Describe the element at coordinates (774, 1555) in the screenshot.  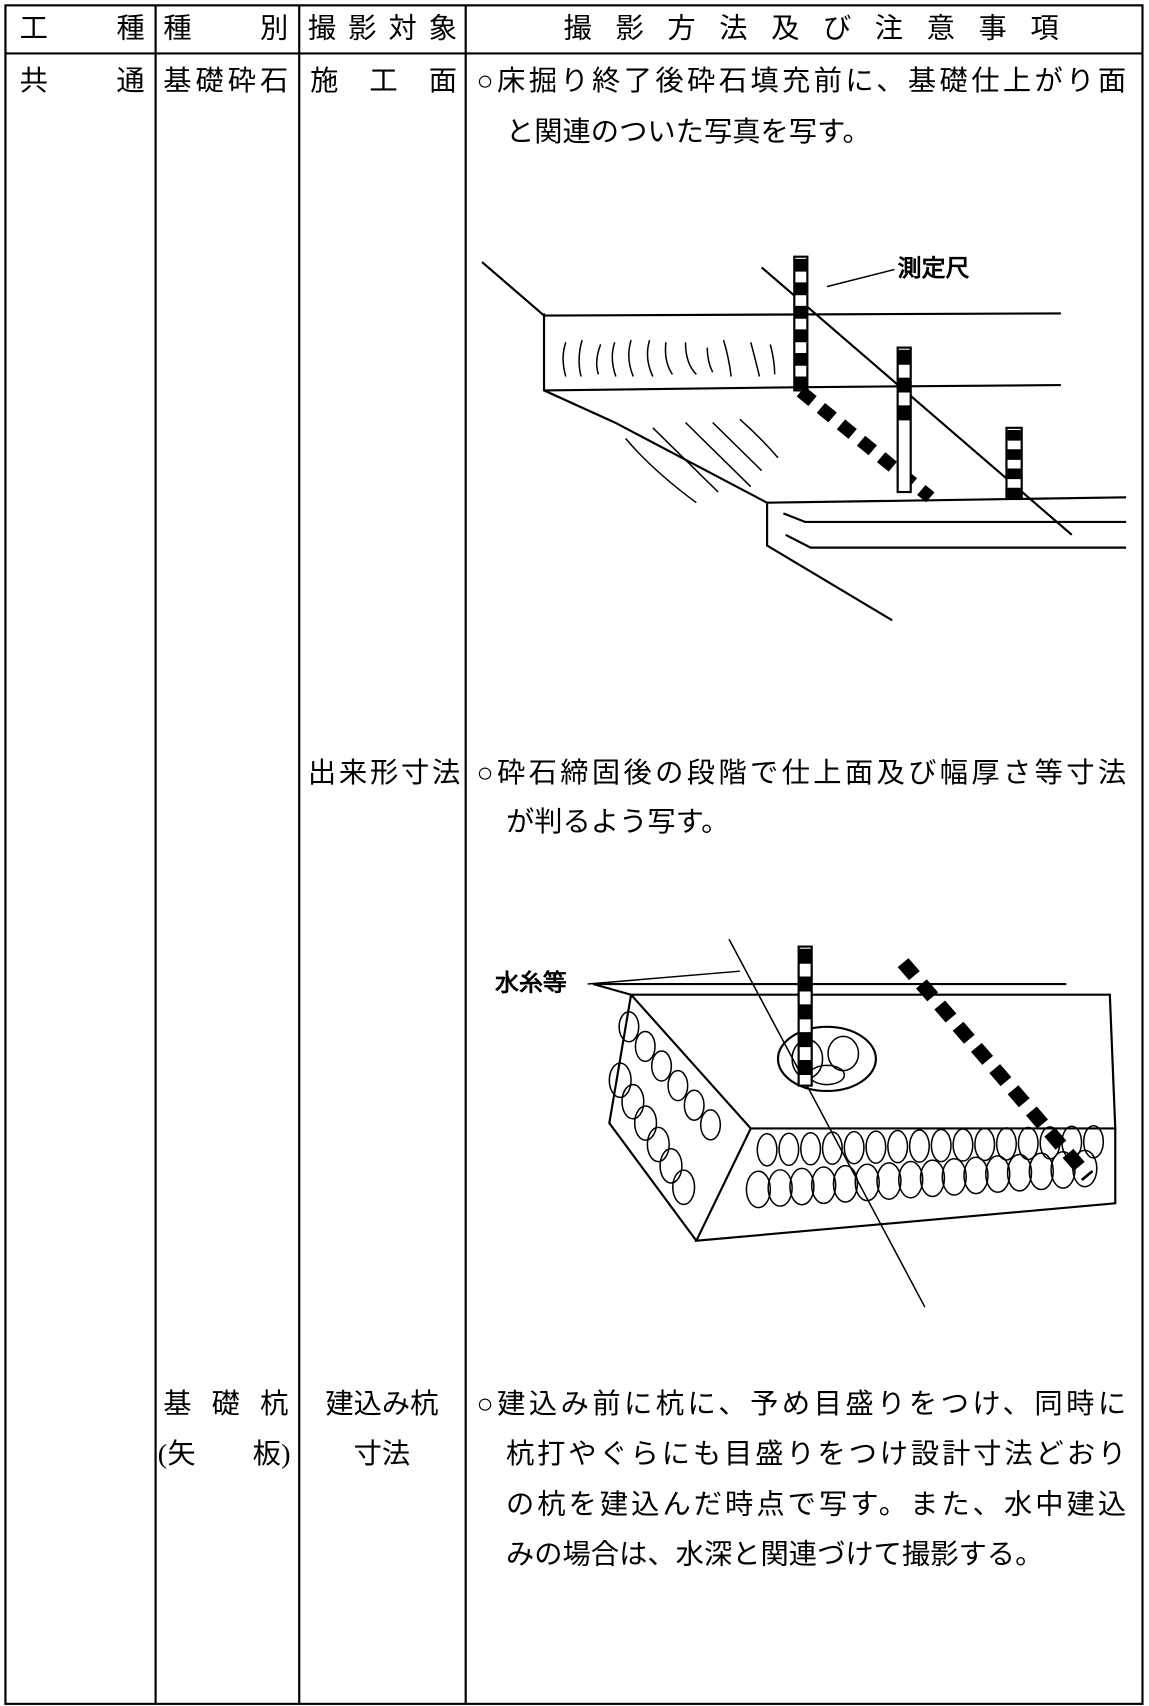
I see `method-line: みの場合は、水深と関連づけて撮影する。` at that location.